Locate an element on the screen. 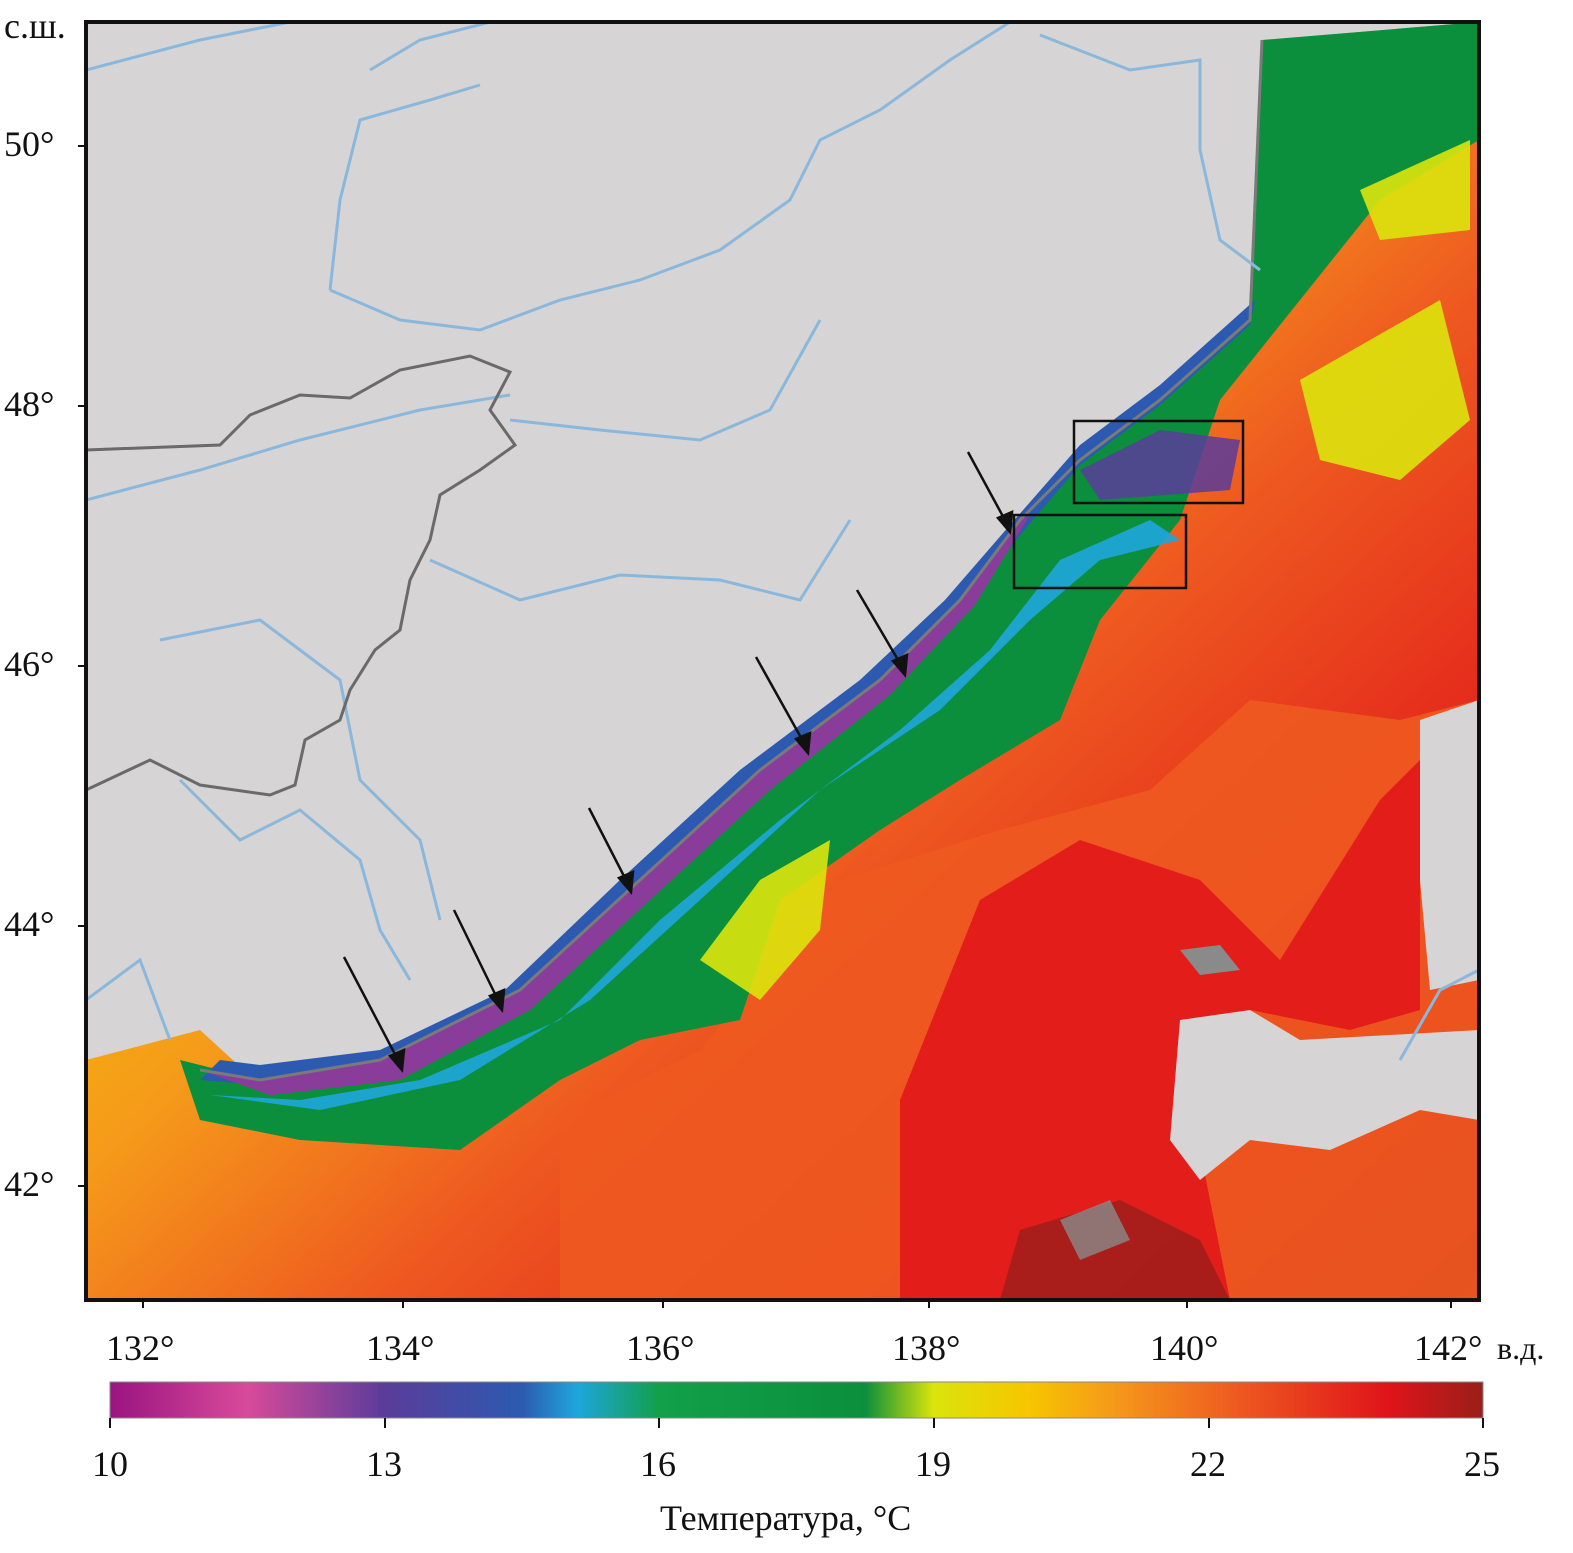 This screenshot has width=1573, height=1553. colorbar-tick-13: 13 is located at coordinates (384, 1464).